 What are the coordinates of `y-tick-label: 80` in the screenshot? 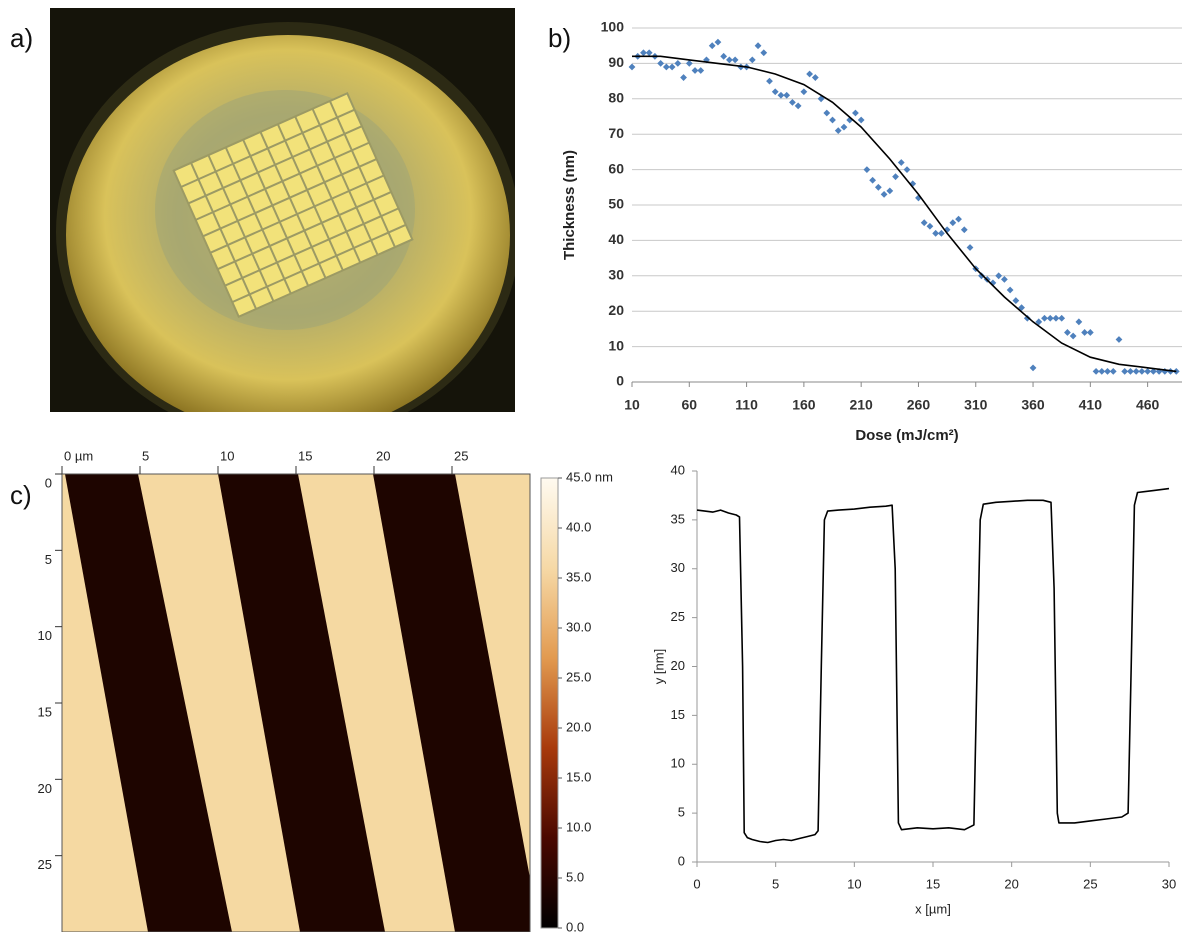 It's located at (616, 98).